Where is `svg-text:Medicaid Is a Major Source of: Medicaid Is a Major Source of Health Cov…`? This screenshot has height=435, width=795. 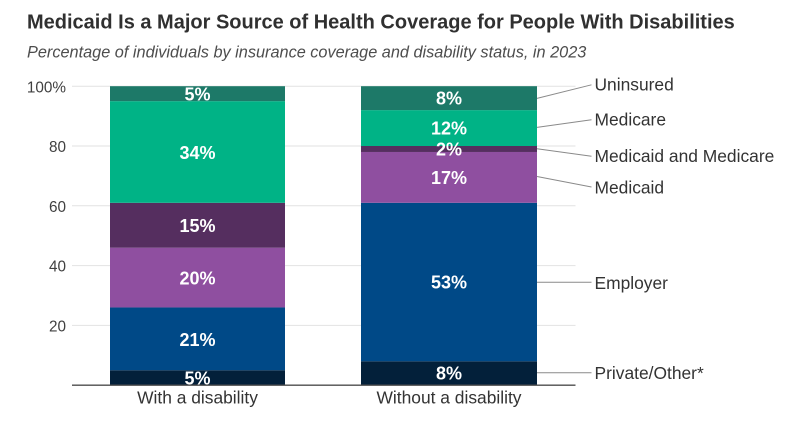 svg-text:Medicaid Is a Major Source of: Medicaid Is a Major Source of Health Cov… is located at coordinates (381, 23).